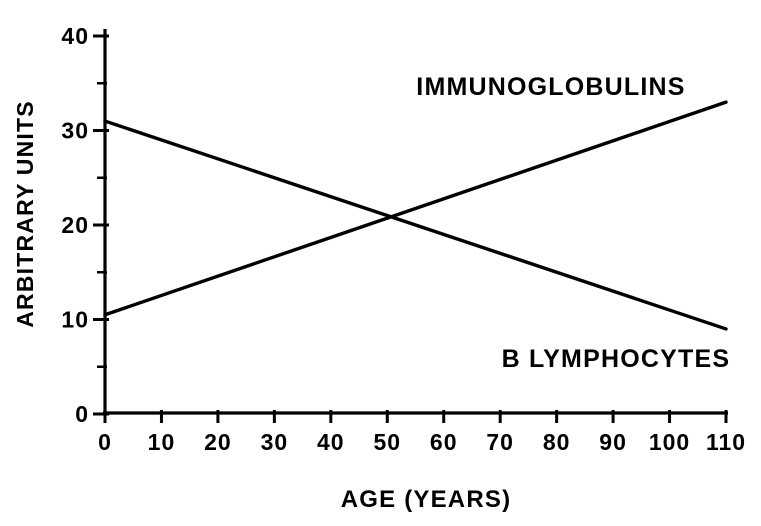  I want to click on y-tick-label: 20, so click(75, 225).